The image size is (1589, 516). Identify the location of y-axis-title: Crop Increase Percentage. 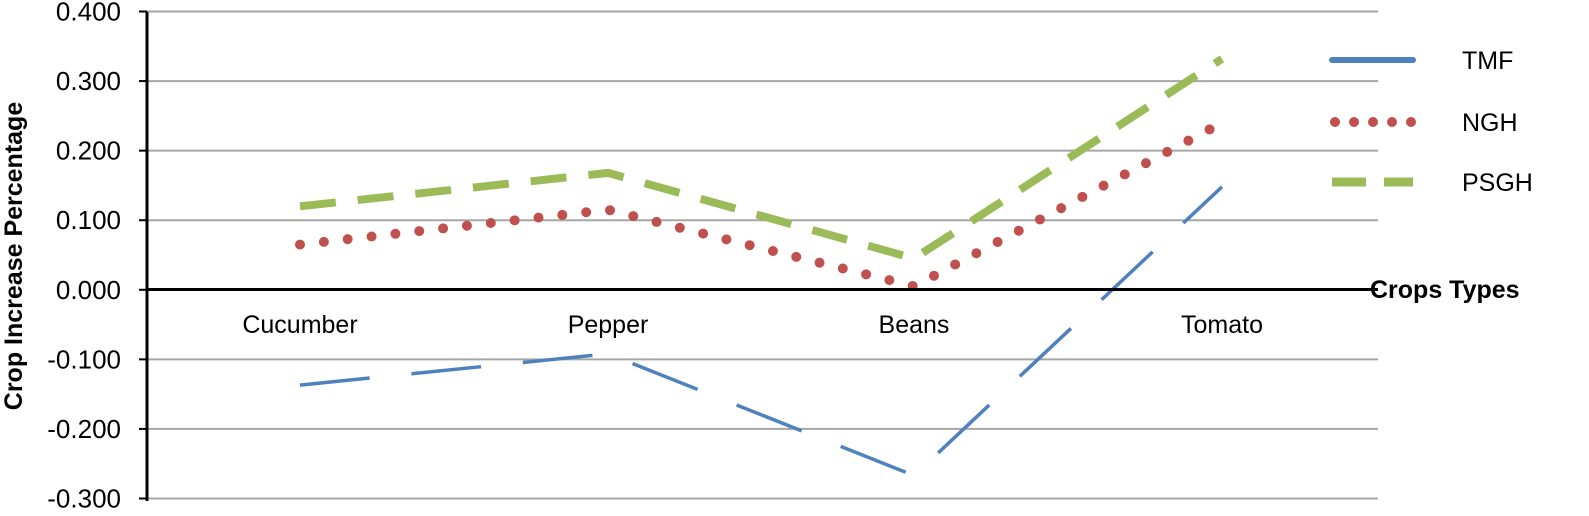
(14, 256).